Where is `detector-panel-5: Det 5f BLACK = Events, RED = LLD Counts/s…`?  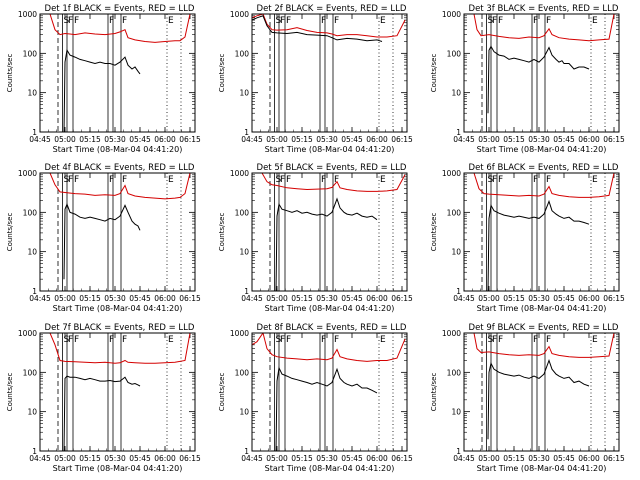 detector-panel-5: Det 5f BLACK = Events, RED = LLD Counts/s… is located at coordinates (315, 238).